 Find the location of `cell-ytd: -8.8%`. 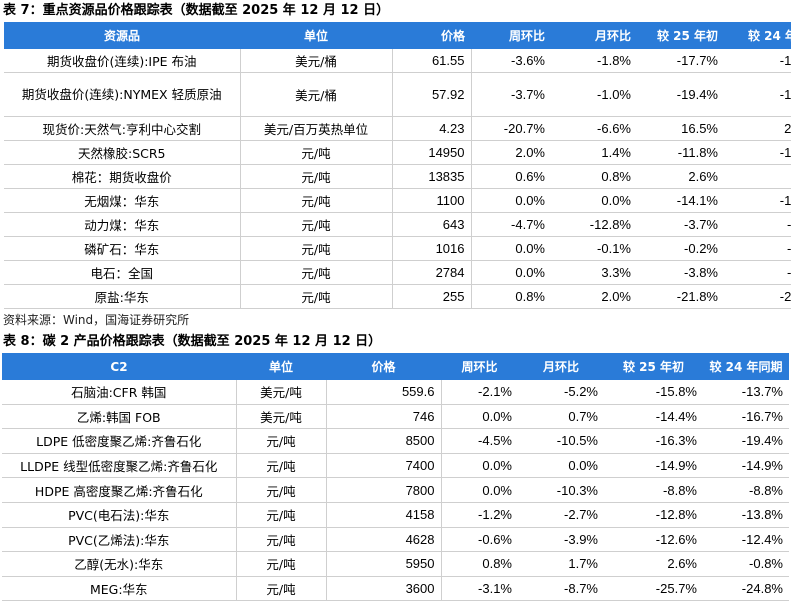

cell-ytd: -8.8% is located at coordinates (653, 490).